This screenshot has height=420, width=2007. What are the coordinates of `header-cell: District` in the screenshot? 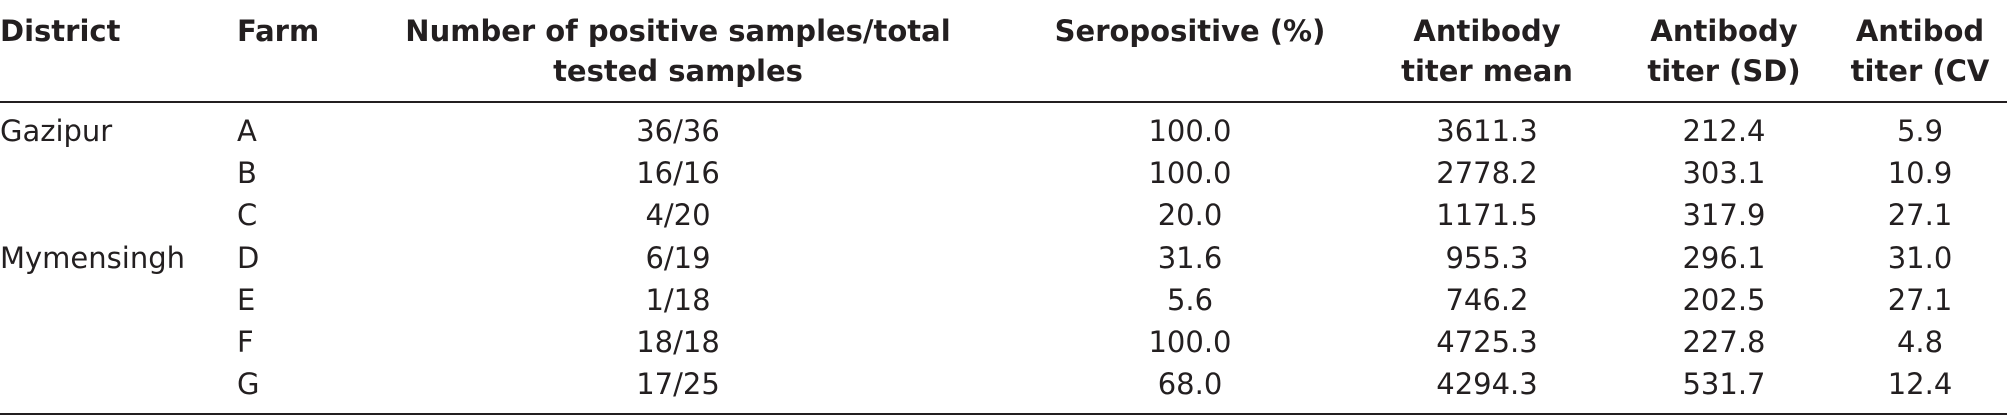 It's located at (60, 31).